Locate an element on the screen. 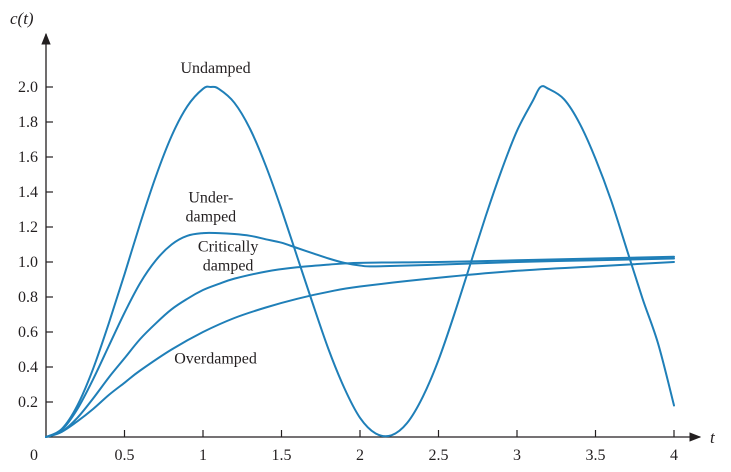 This screenshot has width=731, height=472. x-tick-label: 0.5 is located at coordinates (125, 455).